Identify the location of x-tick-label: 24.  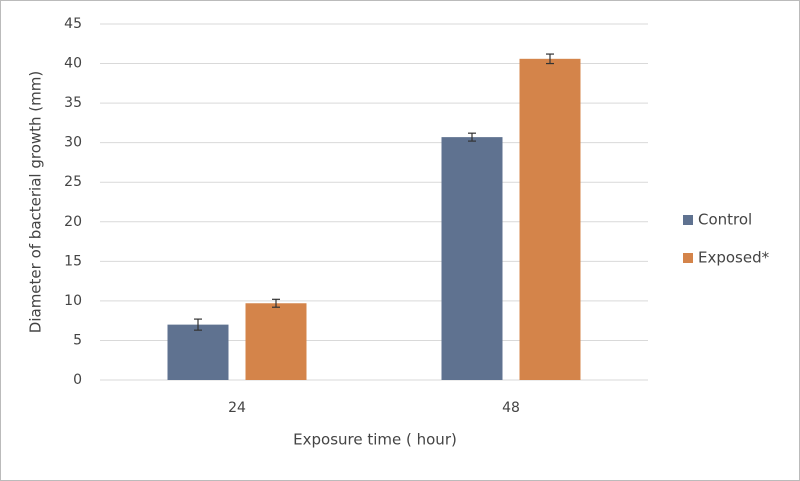
(237, 408).